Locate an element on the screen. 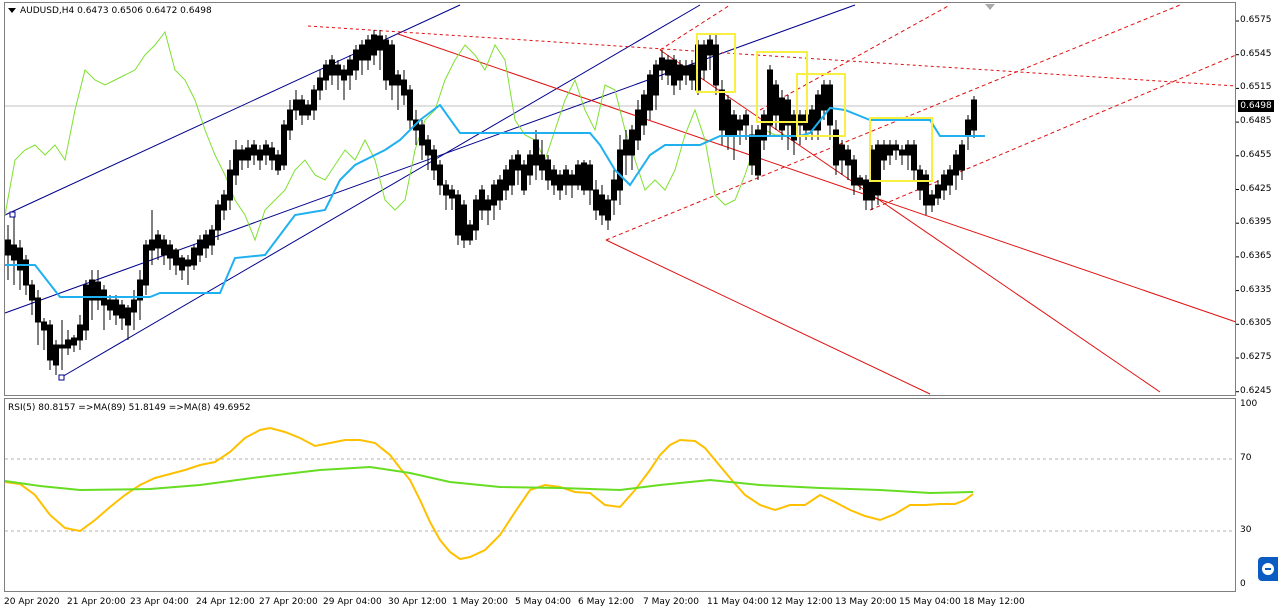  pitchfork-line is located at coordinates (768, 317).